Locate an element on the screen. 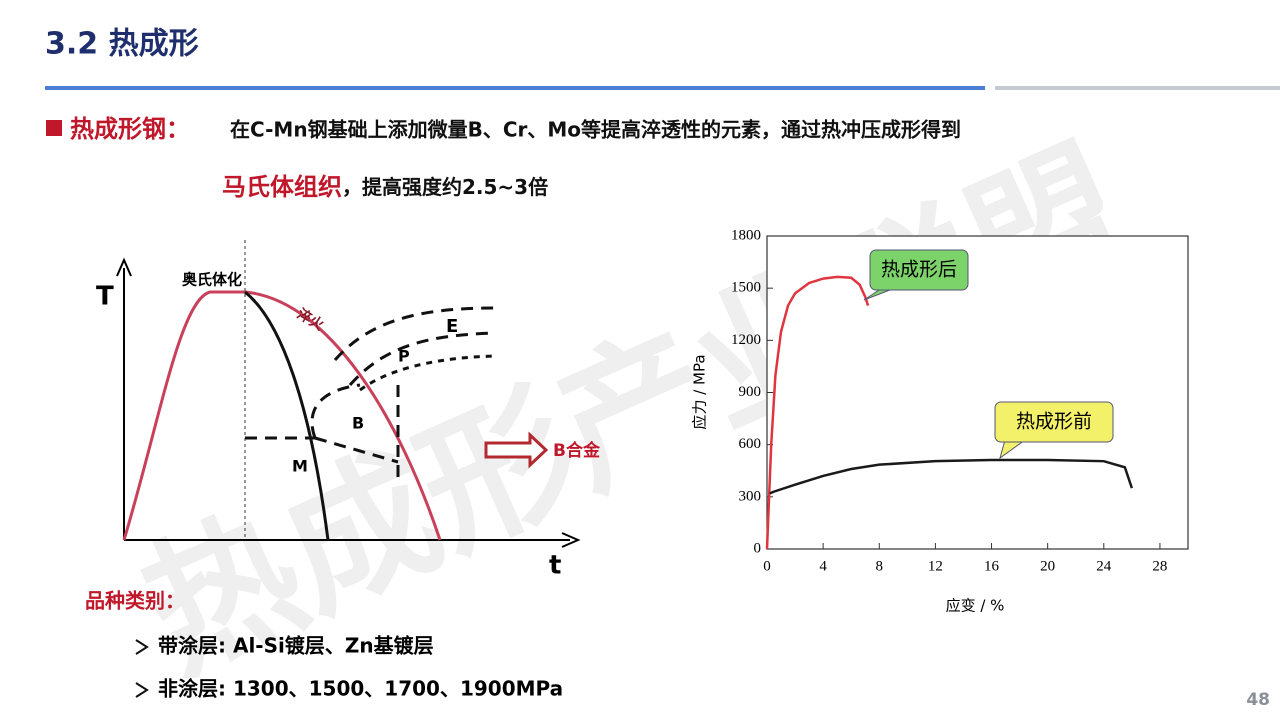 Image resolution: width=1280 pixels, height=720 pixels. y-tick-label: 0 is located at coordinates (758, 548).